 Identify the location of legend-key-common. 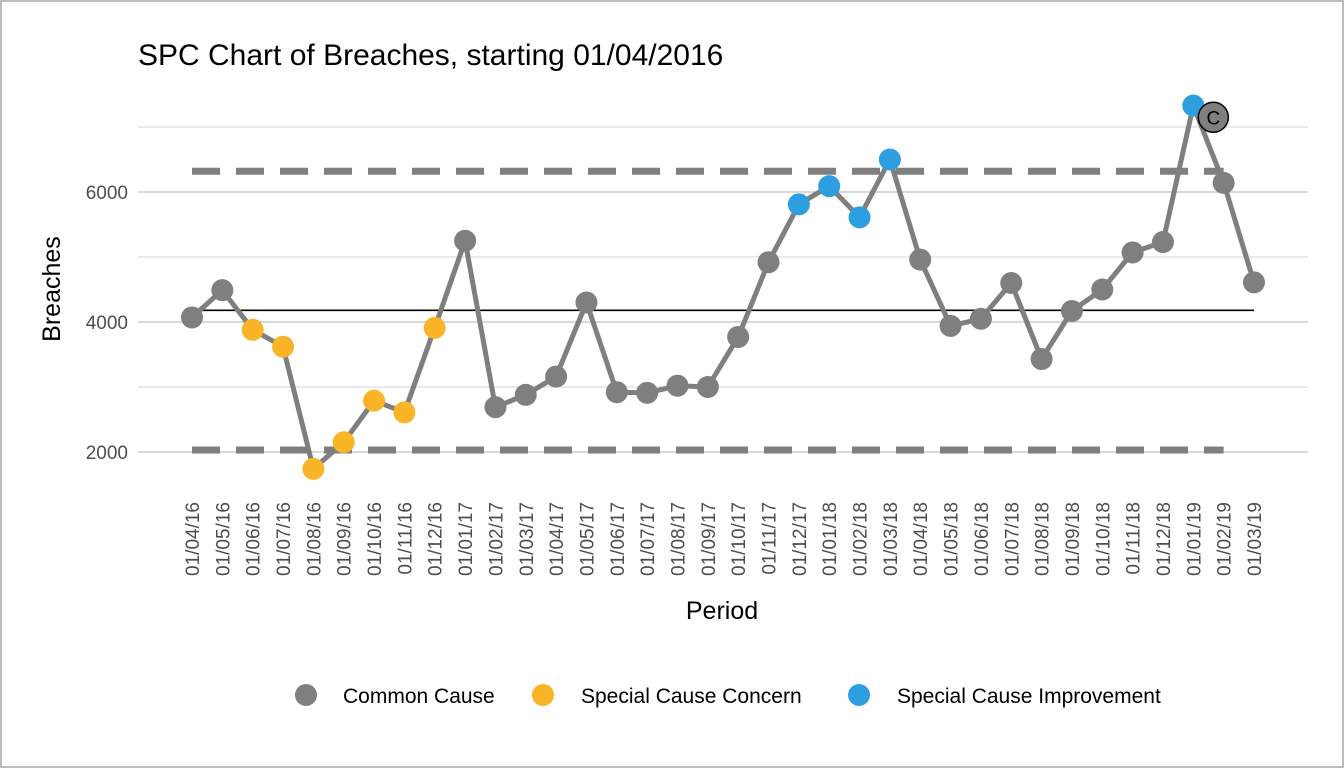
(306, 695).